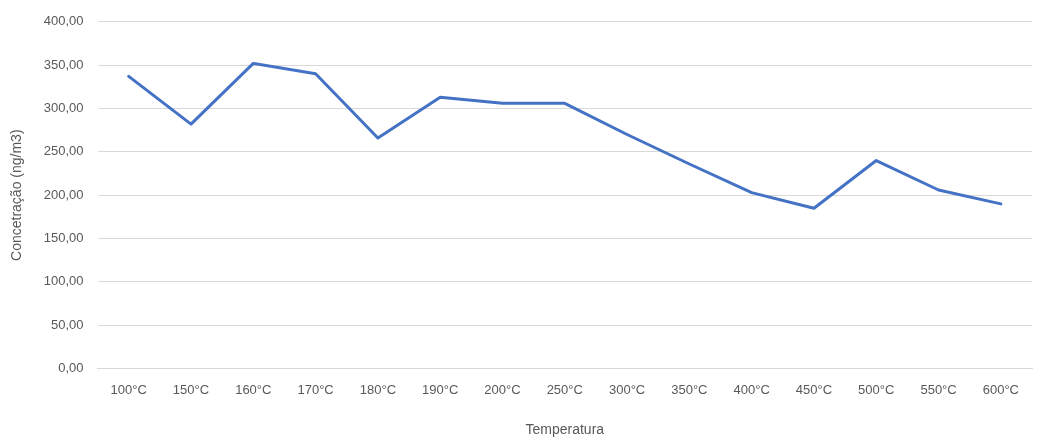 This screenshot has height=448, width=1052. I want to click on y-axis-title: Concetração (ng/m3), so click(16, 195).